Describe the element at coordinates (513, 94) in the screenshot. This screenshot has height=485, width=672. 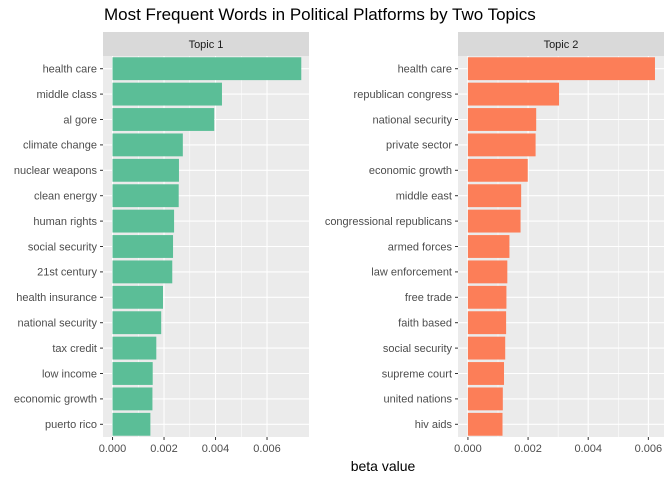
I see `bar-republican-congress` at that location.